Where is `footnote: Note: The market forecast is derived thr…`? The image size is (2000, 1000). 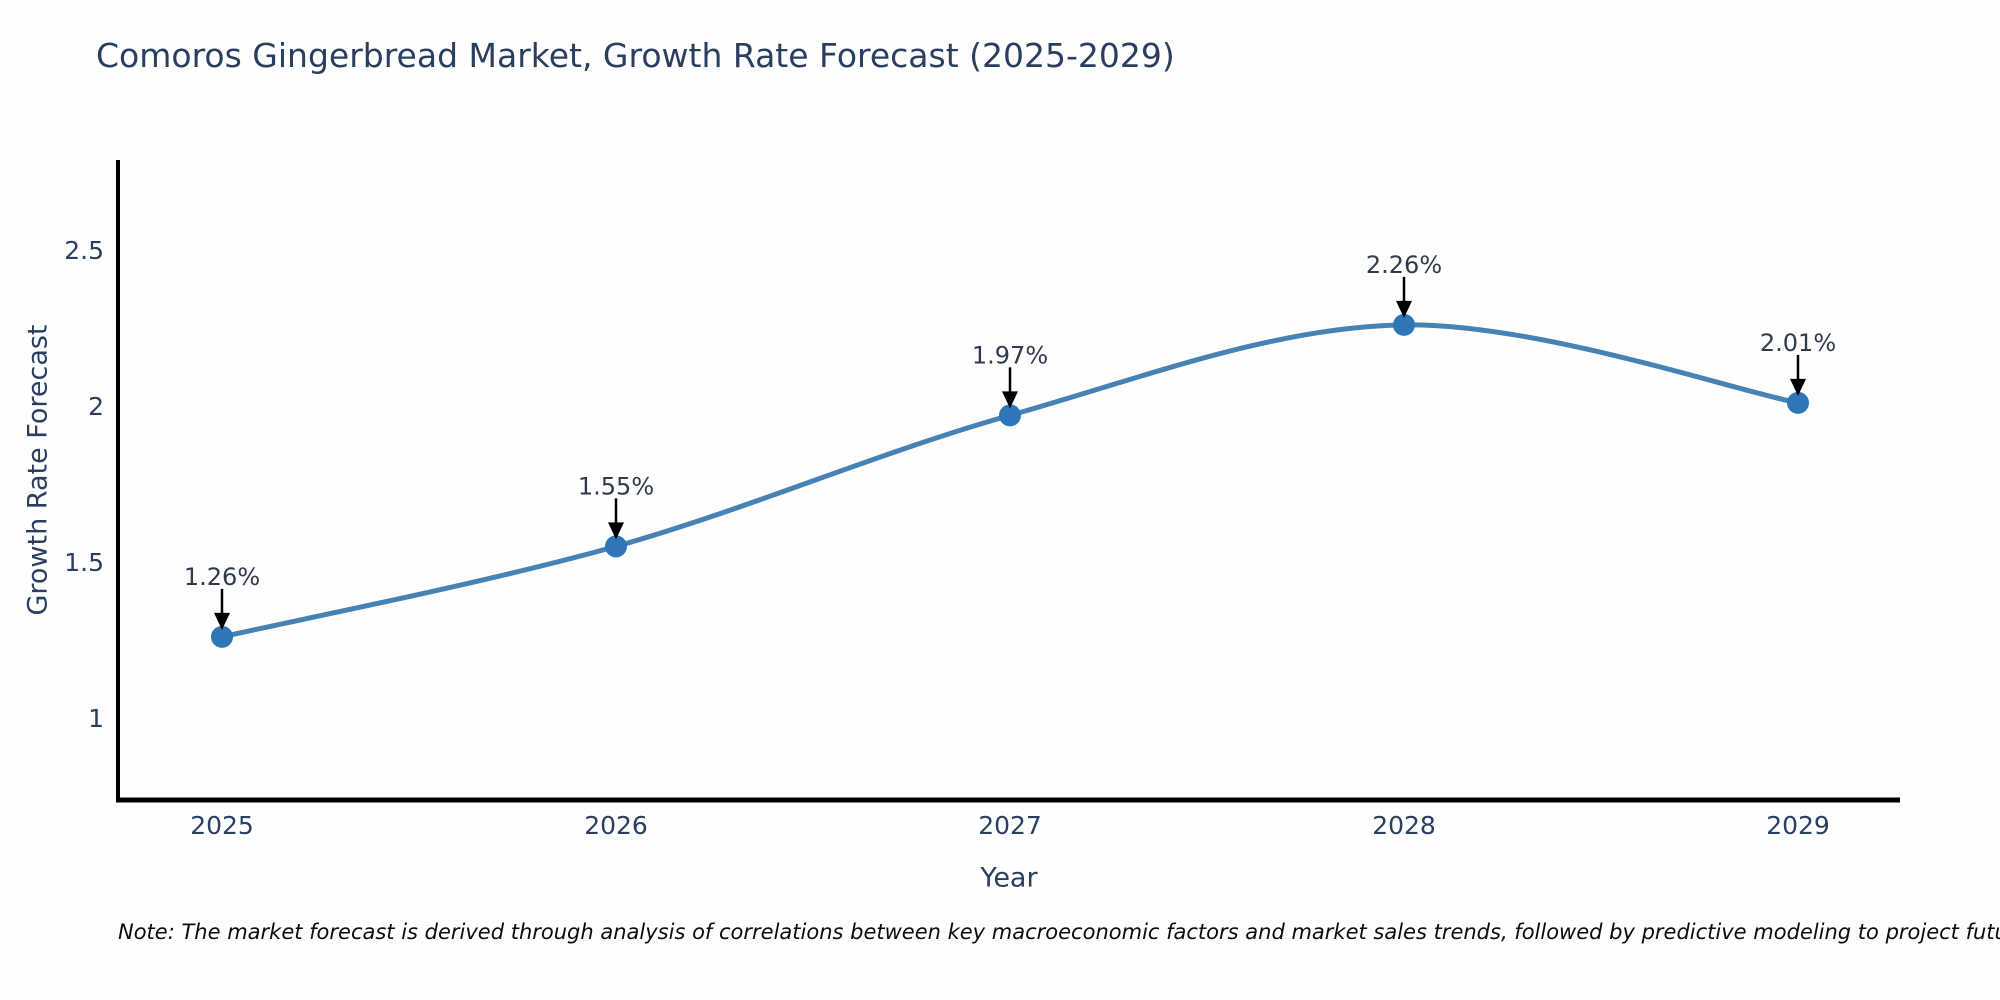
footnote: Note: The market forecast is derived thr… is located at coordinates (1059, 932).